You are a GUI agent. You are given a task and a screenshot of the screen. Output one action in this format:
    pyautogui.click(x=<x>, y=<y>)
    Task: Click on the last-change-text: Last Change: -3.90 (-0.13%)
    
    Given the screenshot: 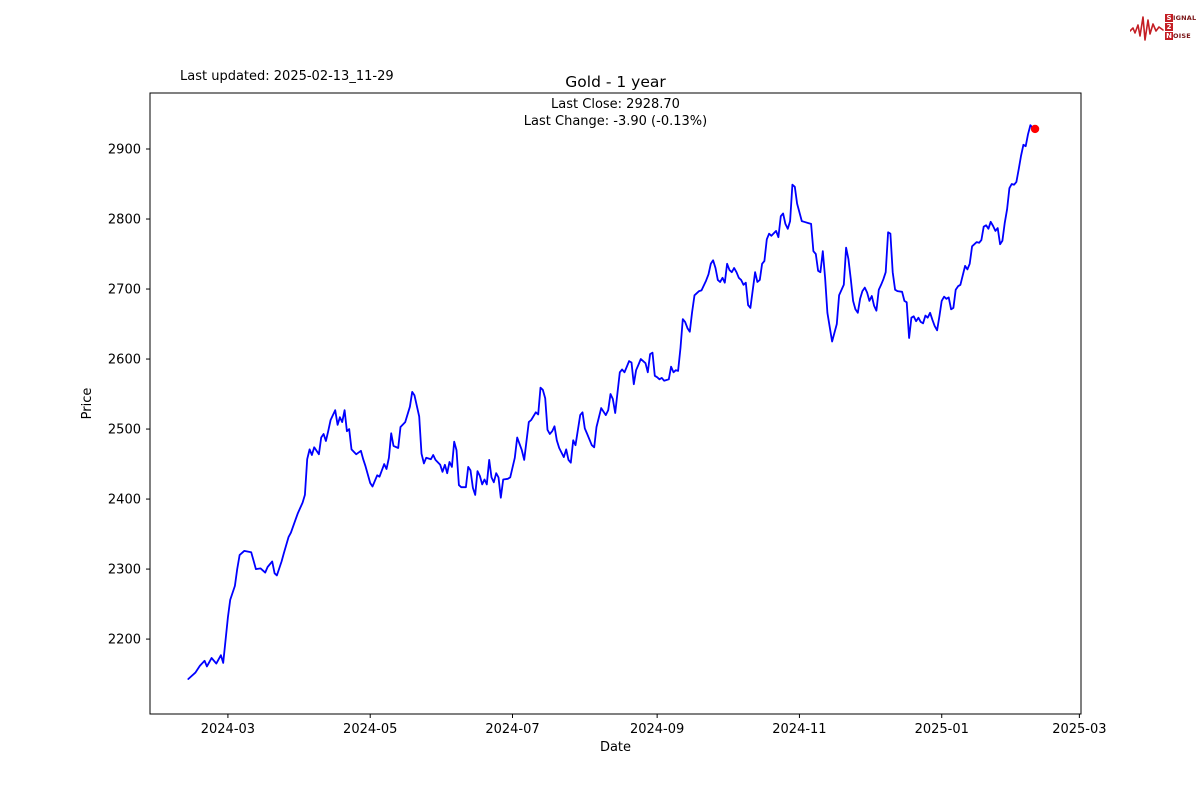 What is the action you would take?
    pyautogui.click(x=615, y=121)
    